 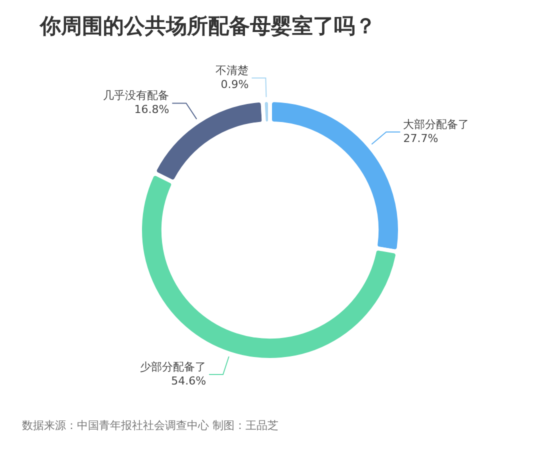 I want to click on data-label: 0.9%, so click(x=234, y=84).